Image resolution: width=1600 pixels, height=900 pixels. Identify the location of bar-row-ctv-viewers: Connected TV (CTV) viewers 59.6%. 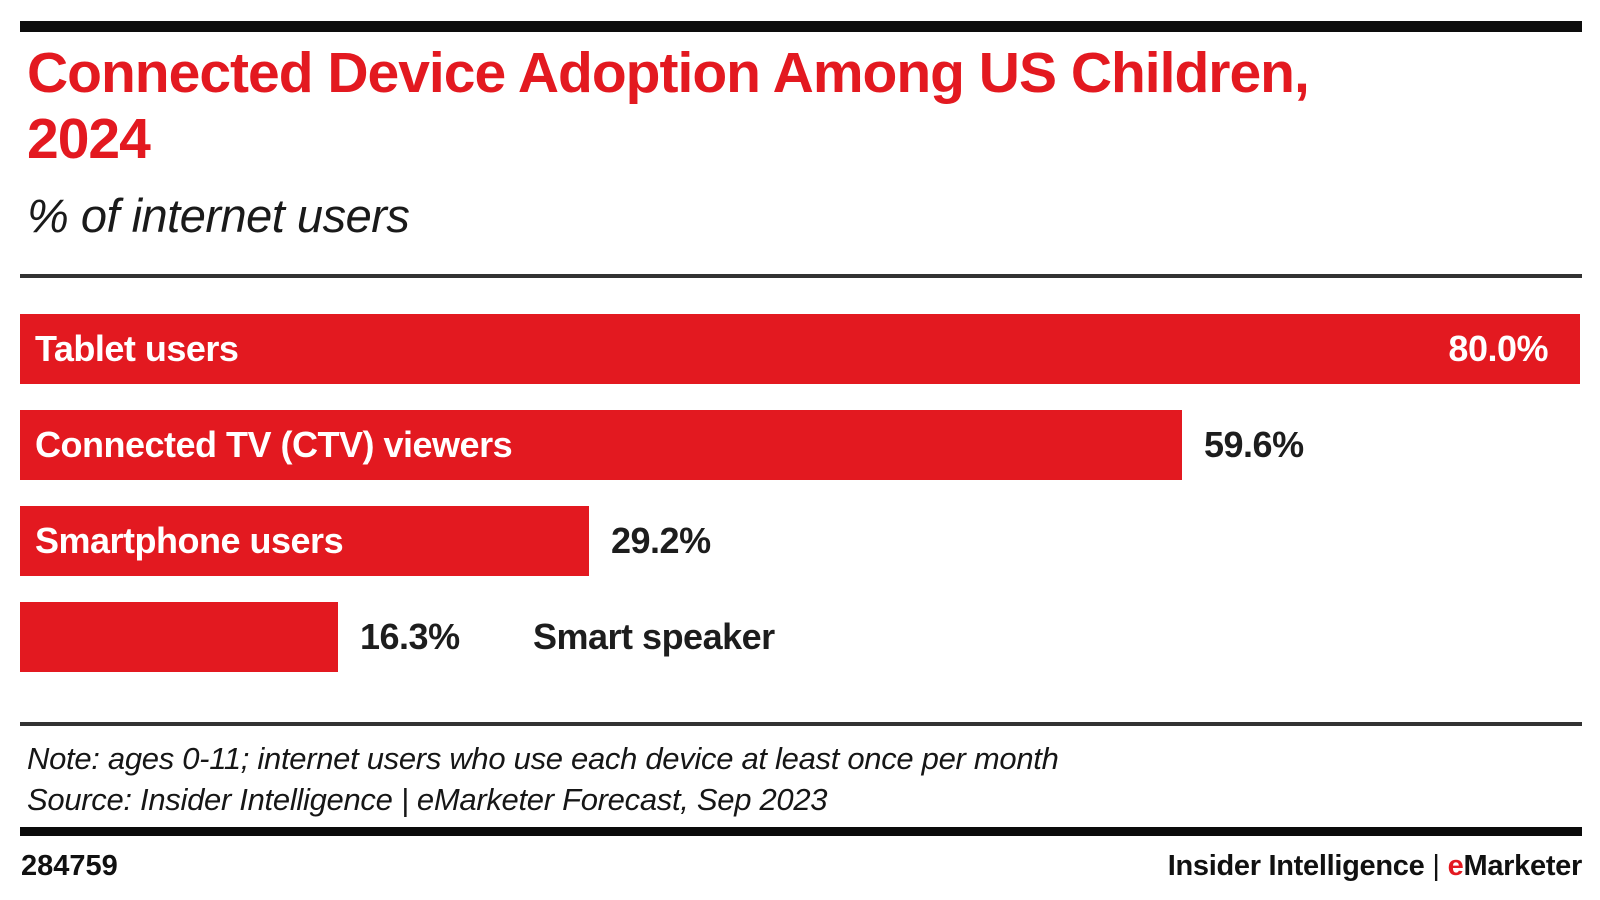
(800, 445).